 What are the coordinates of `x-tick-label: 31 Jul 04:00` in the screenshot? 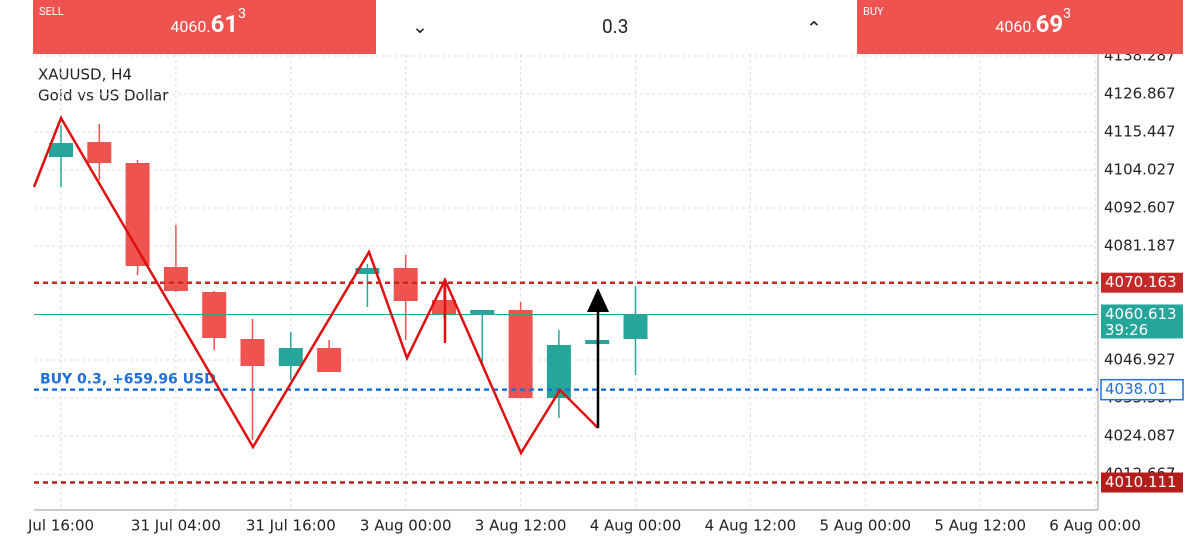 It's located at (176, 526).